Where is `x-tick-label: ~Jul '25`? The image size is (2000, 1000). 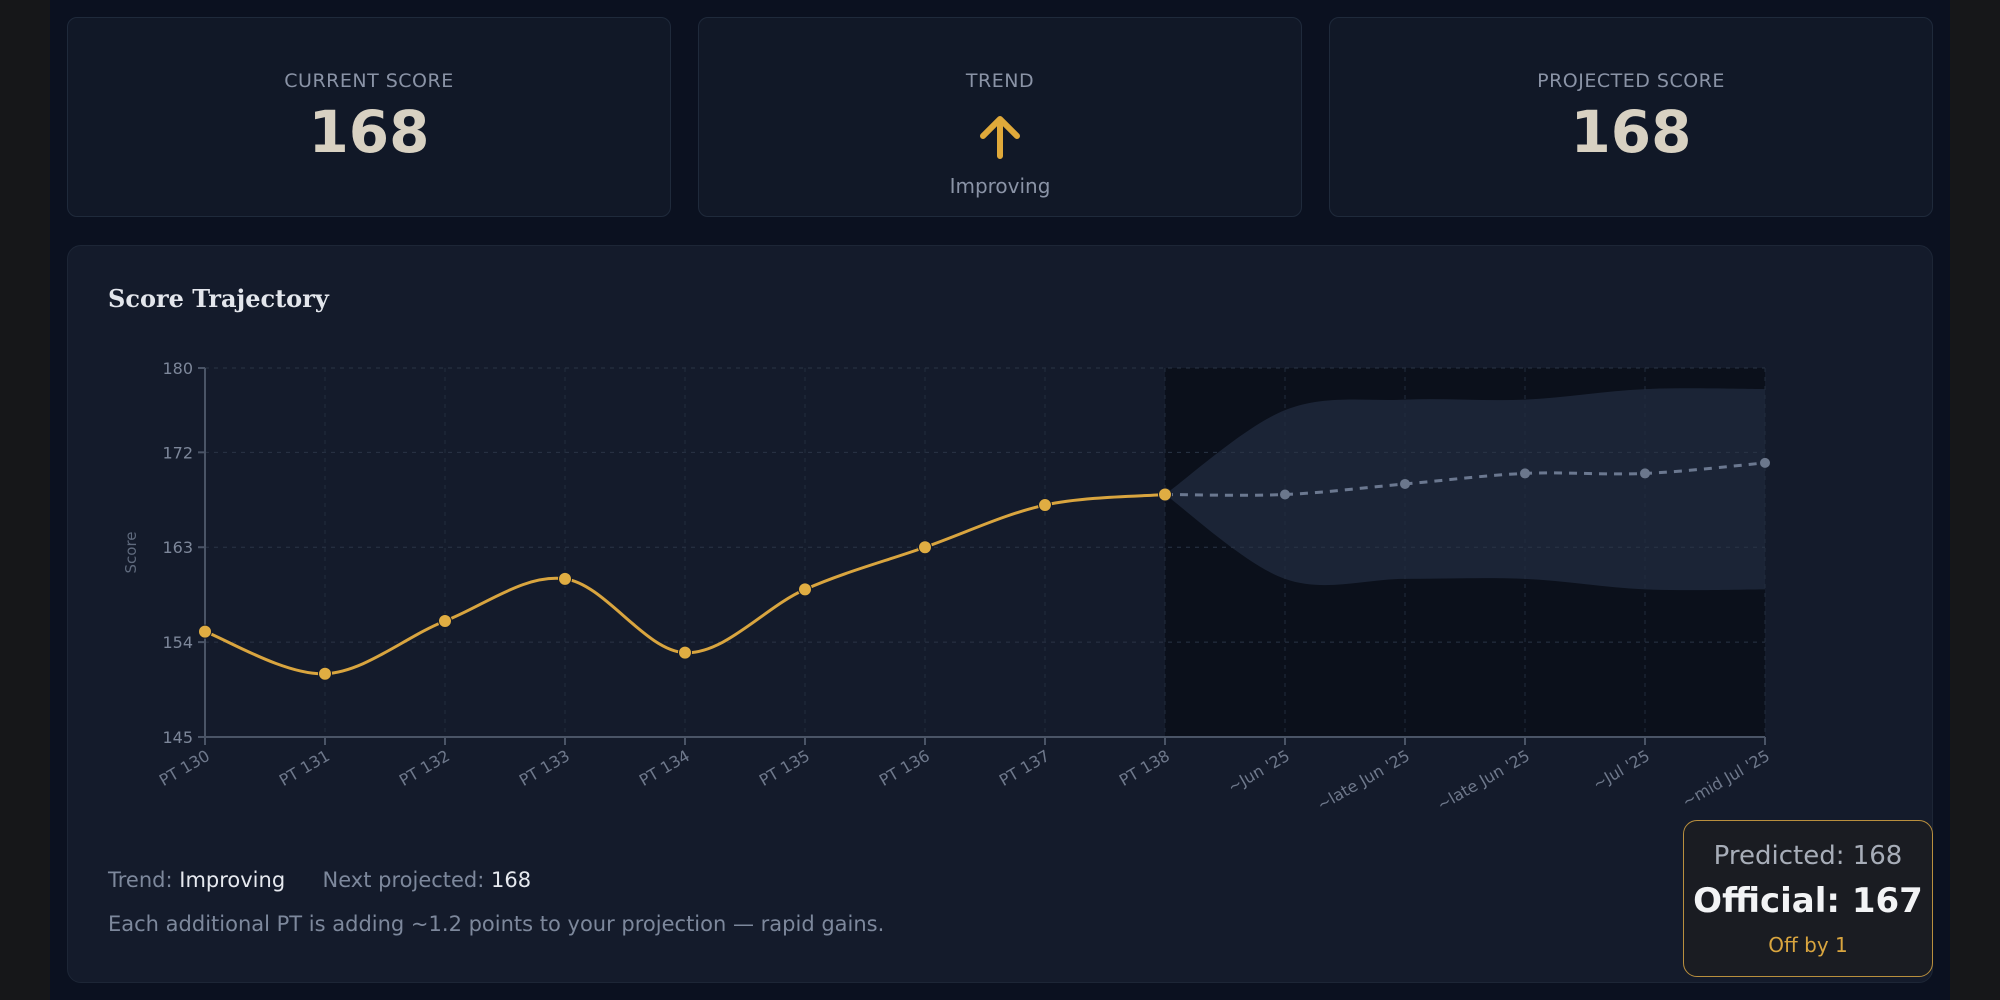
x-tick-label: ~Jul '25 is located at coordinates (1621, 770).